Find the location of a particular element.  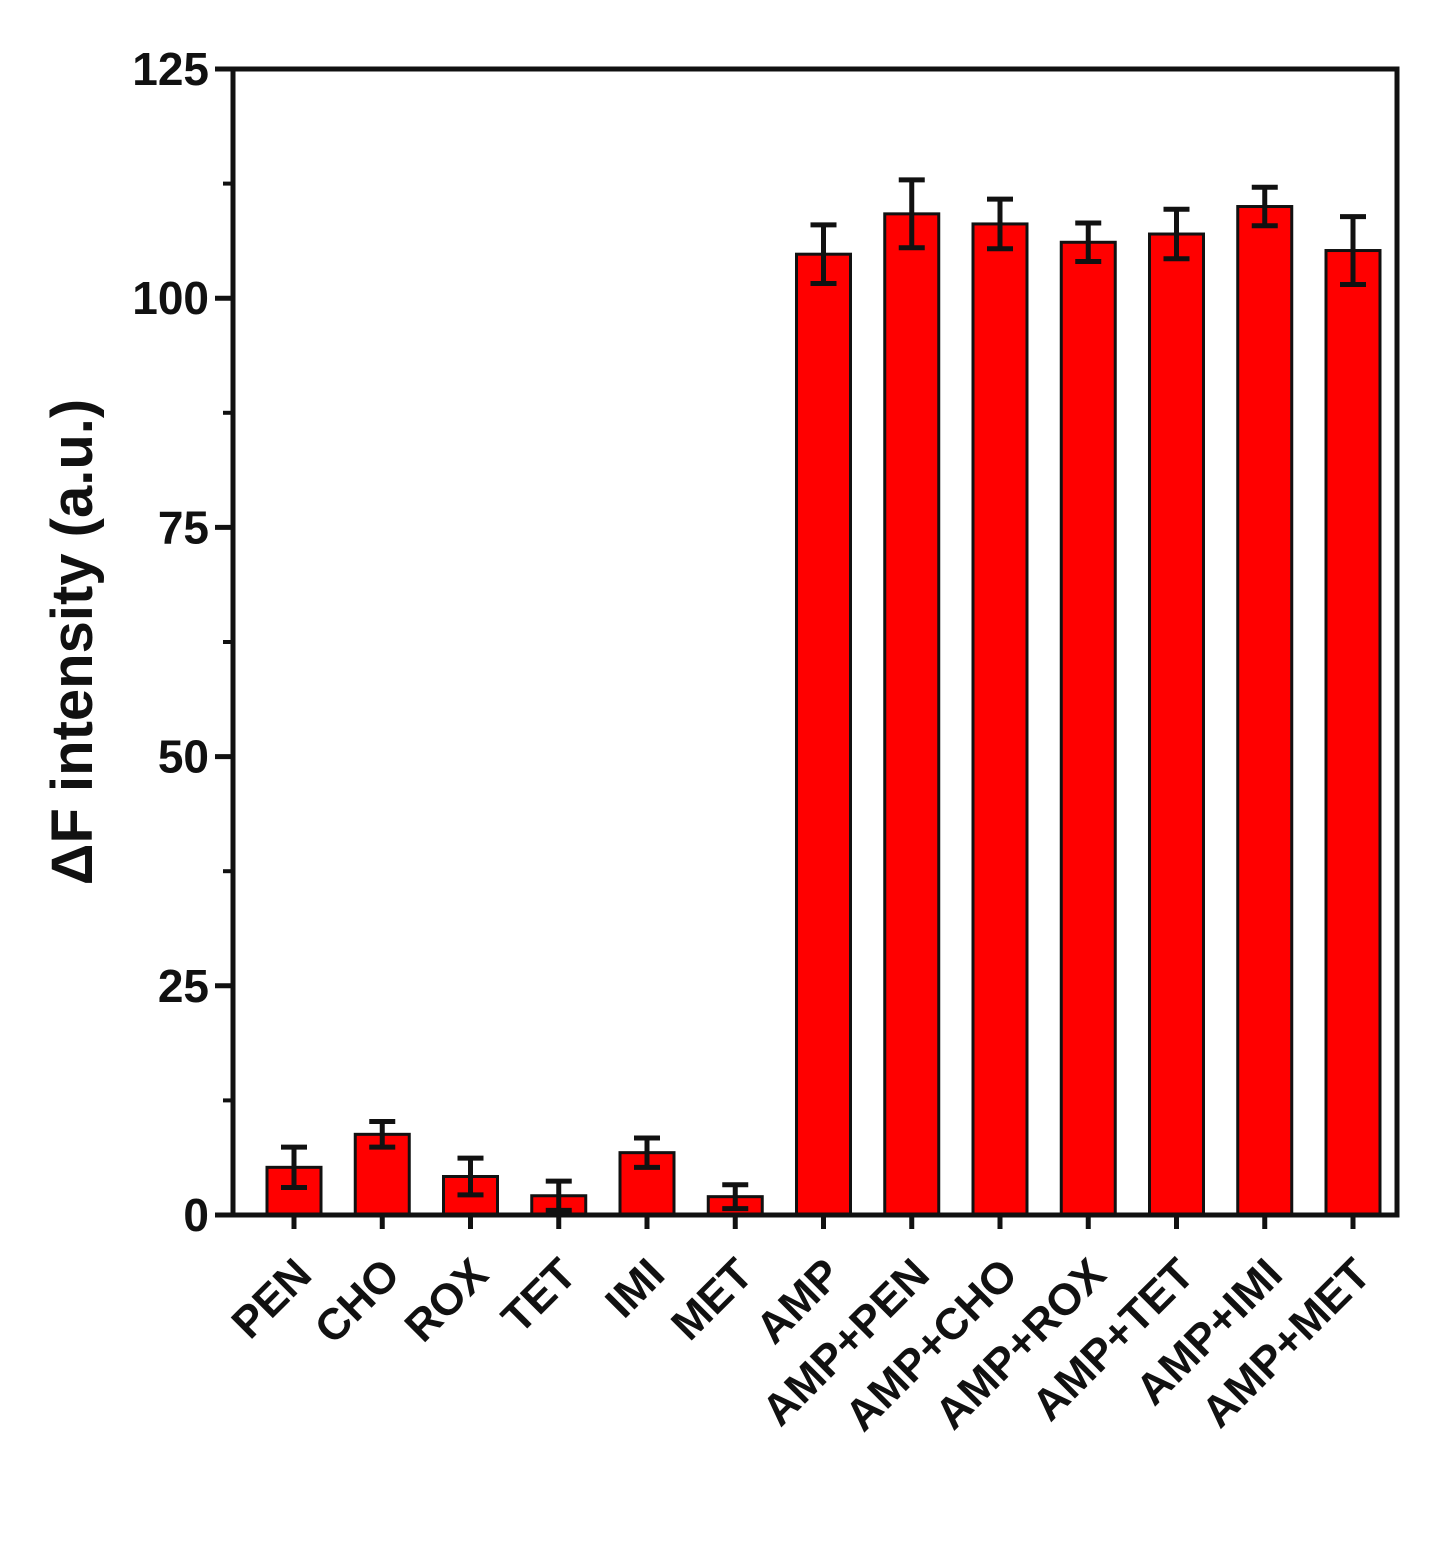

y-tick-label: 0 is located at coordinates (196, 1215).